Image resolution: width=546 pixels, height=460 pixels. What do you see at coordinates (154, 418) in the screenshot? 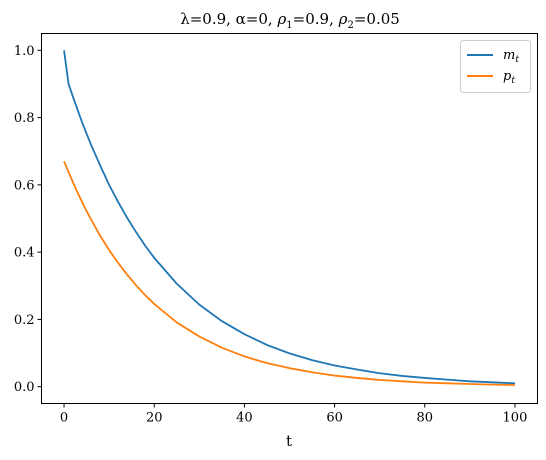
I see `x-tick-label: 20` at bounding box center [154, 418].